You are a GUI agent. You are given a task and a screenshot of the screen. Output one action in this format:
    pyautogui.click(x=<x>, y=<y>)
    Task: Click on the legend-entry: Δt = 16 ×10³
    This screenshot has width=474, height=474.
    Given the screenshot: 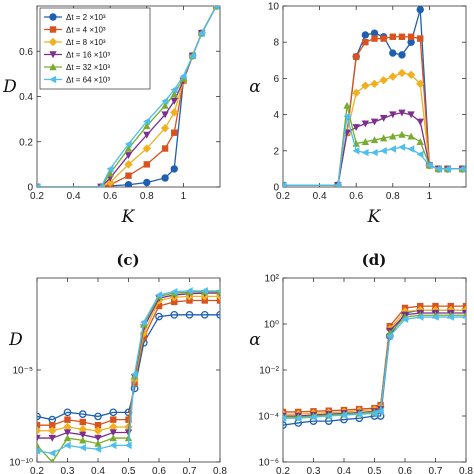 What is the action you would take?
    pyautogui.click(x=88, y=55)
    